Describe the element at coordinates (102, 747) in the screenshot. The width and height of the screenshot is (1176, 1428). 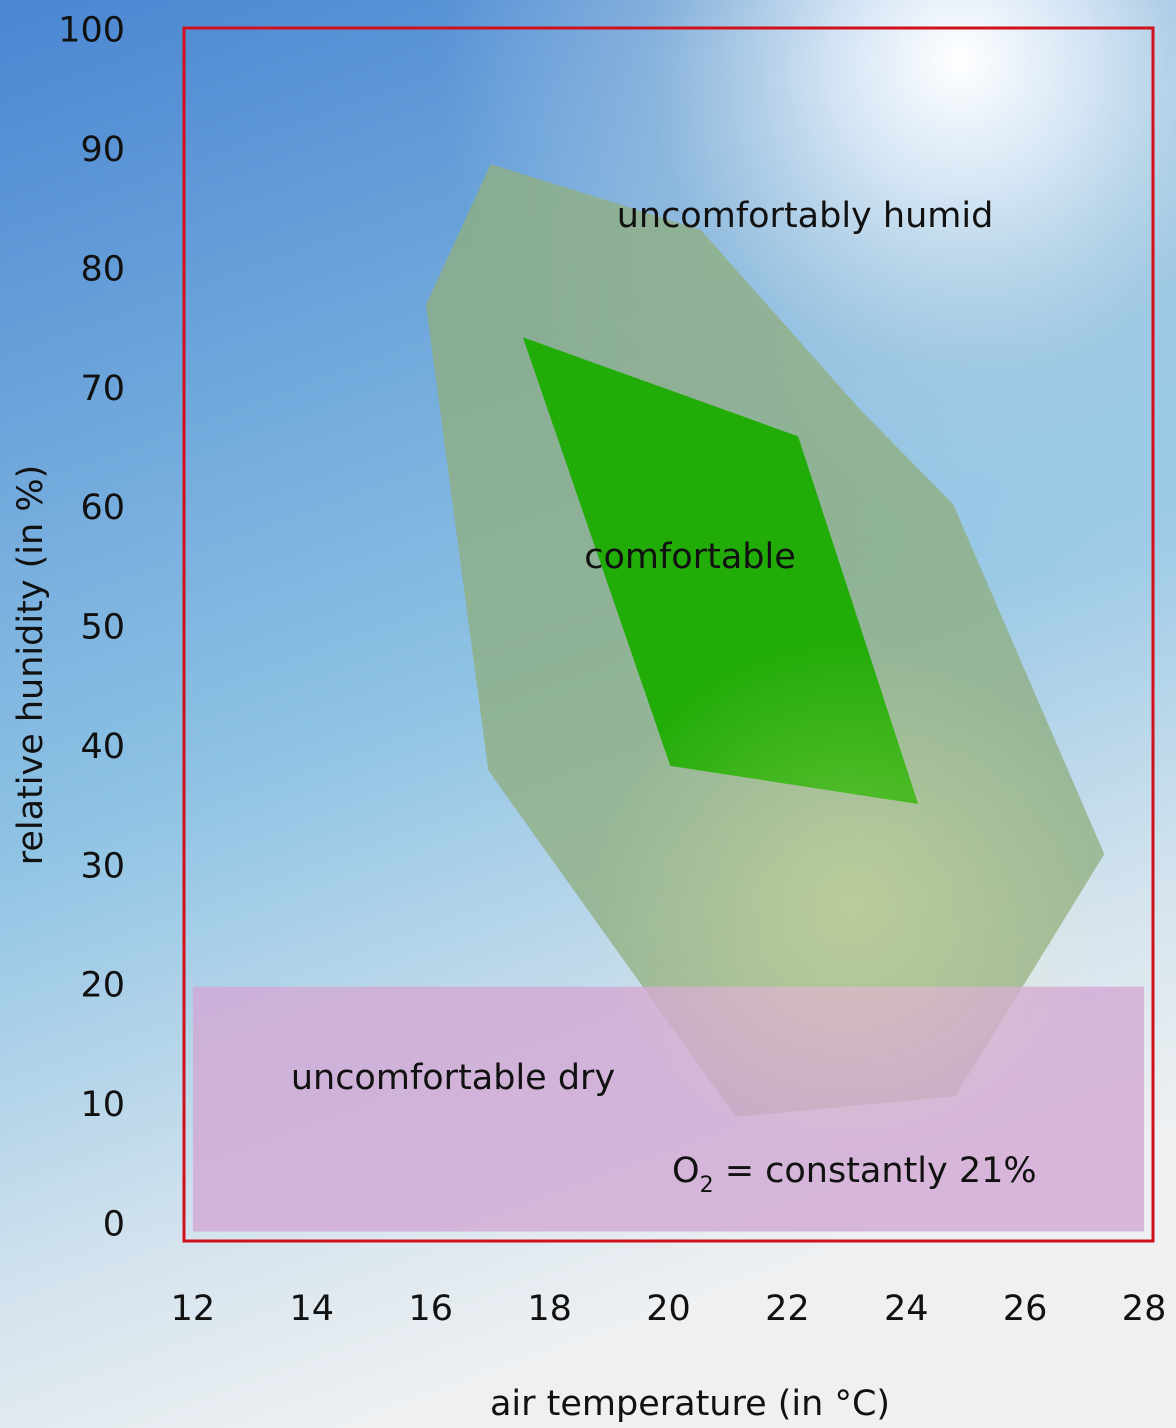
I see `y-tick-label: 40` at that location.